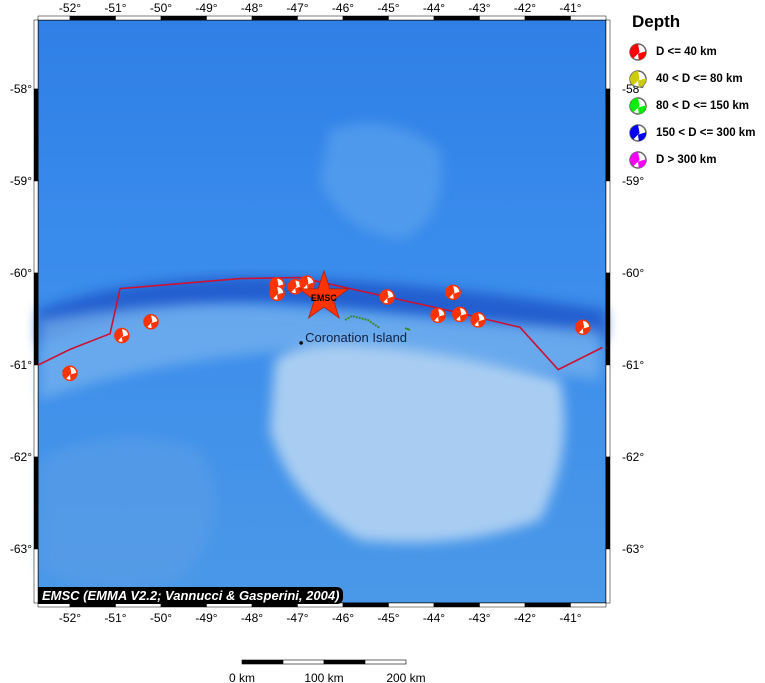 This screenshot has height=683, width=765. I want to click on legend-item: D <= 40 km, so click(691, 51).